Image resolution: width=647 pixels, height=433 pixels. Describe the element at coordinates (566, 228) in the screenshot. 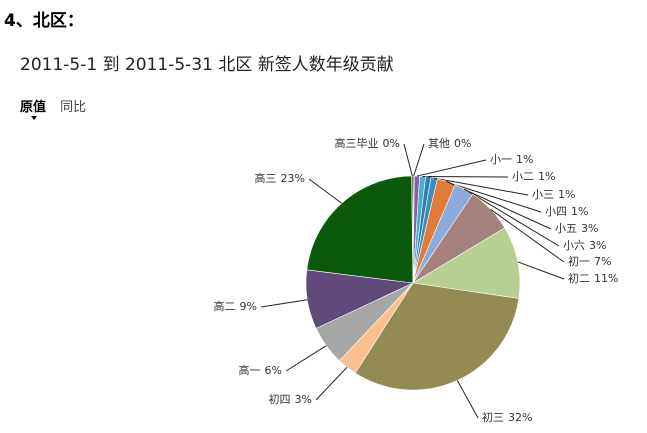

I see `slice-name: 小五` at that location.